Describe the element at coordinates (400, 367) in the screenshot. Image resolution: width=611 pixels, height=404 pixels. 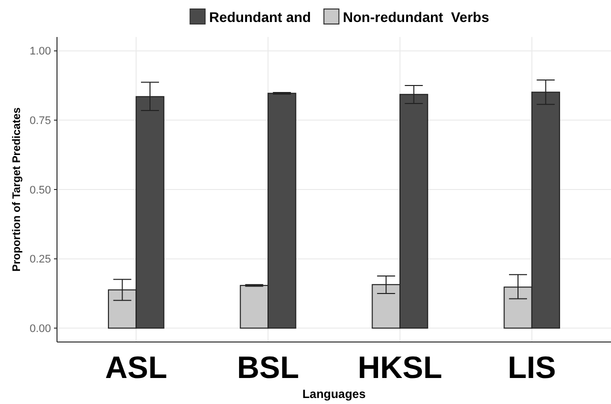
I see `x-tick-label: HKSL` at that location.